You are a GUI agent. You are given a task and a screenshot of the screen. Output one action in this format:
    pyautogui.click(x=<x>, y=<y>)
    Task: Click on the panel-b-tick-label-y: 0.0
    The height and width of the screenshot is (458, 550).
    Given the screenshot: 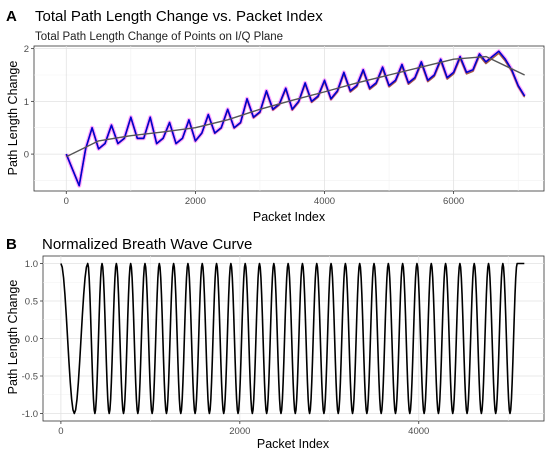 What is the action you would take?
    pyautogui.click(x=31, y=339)
    